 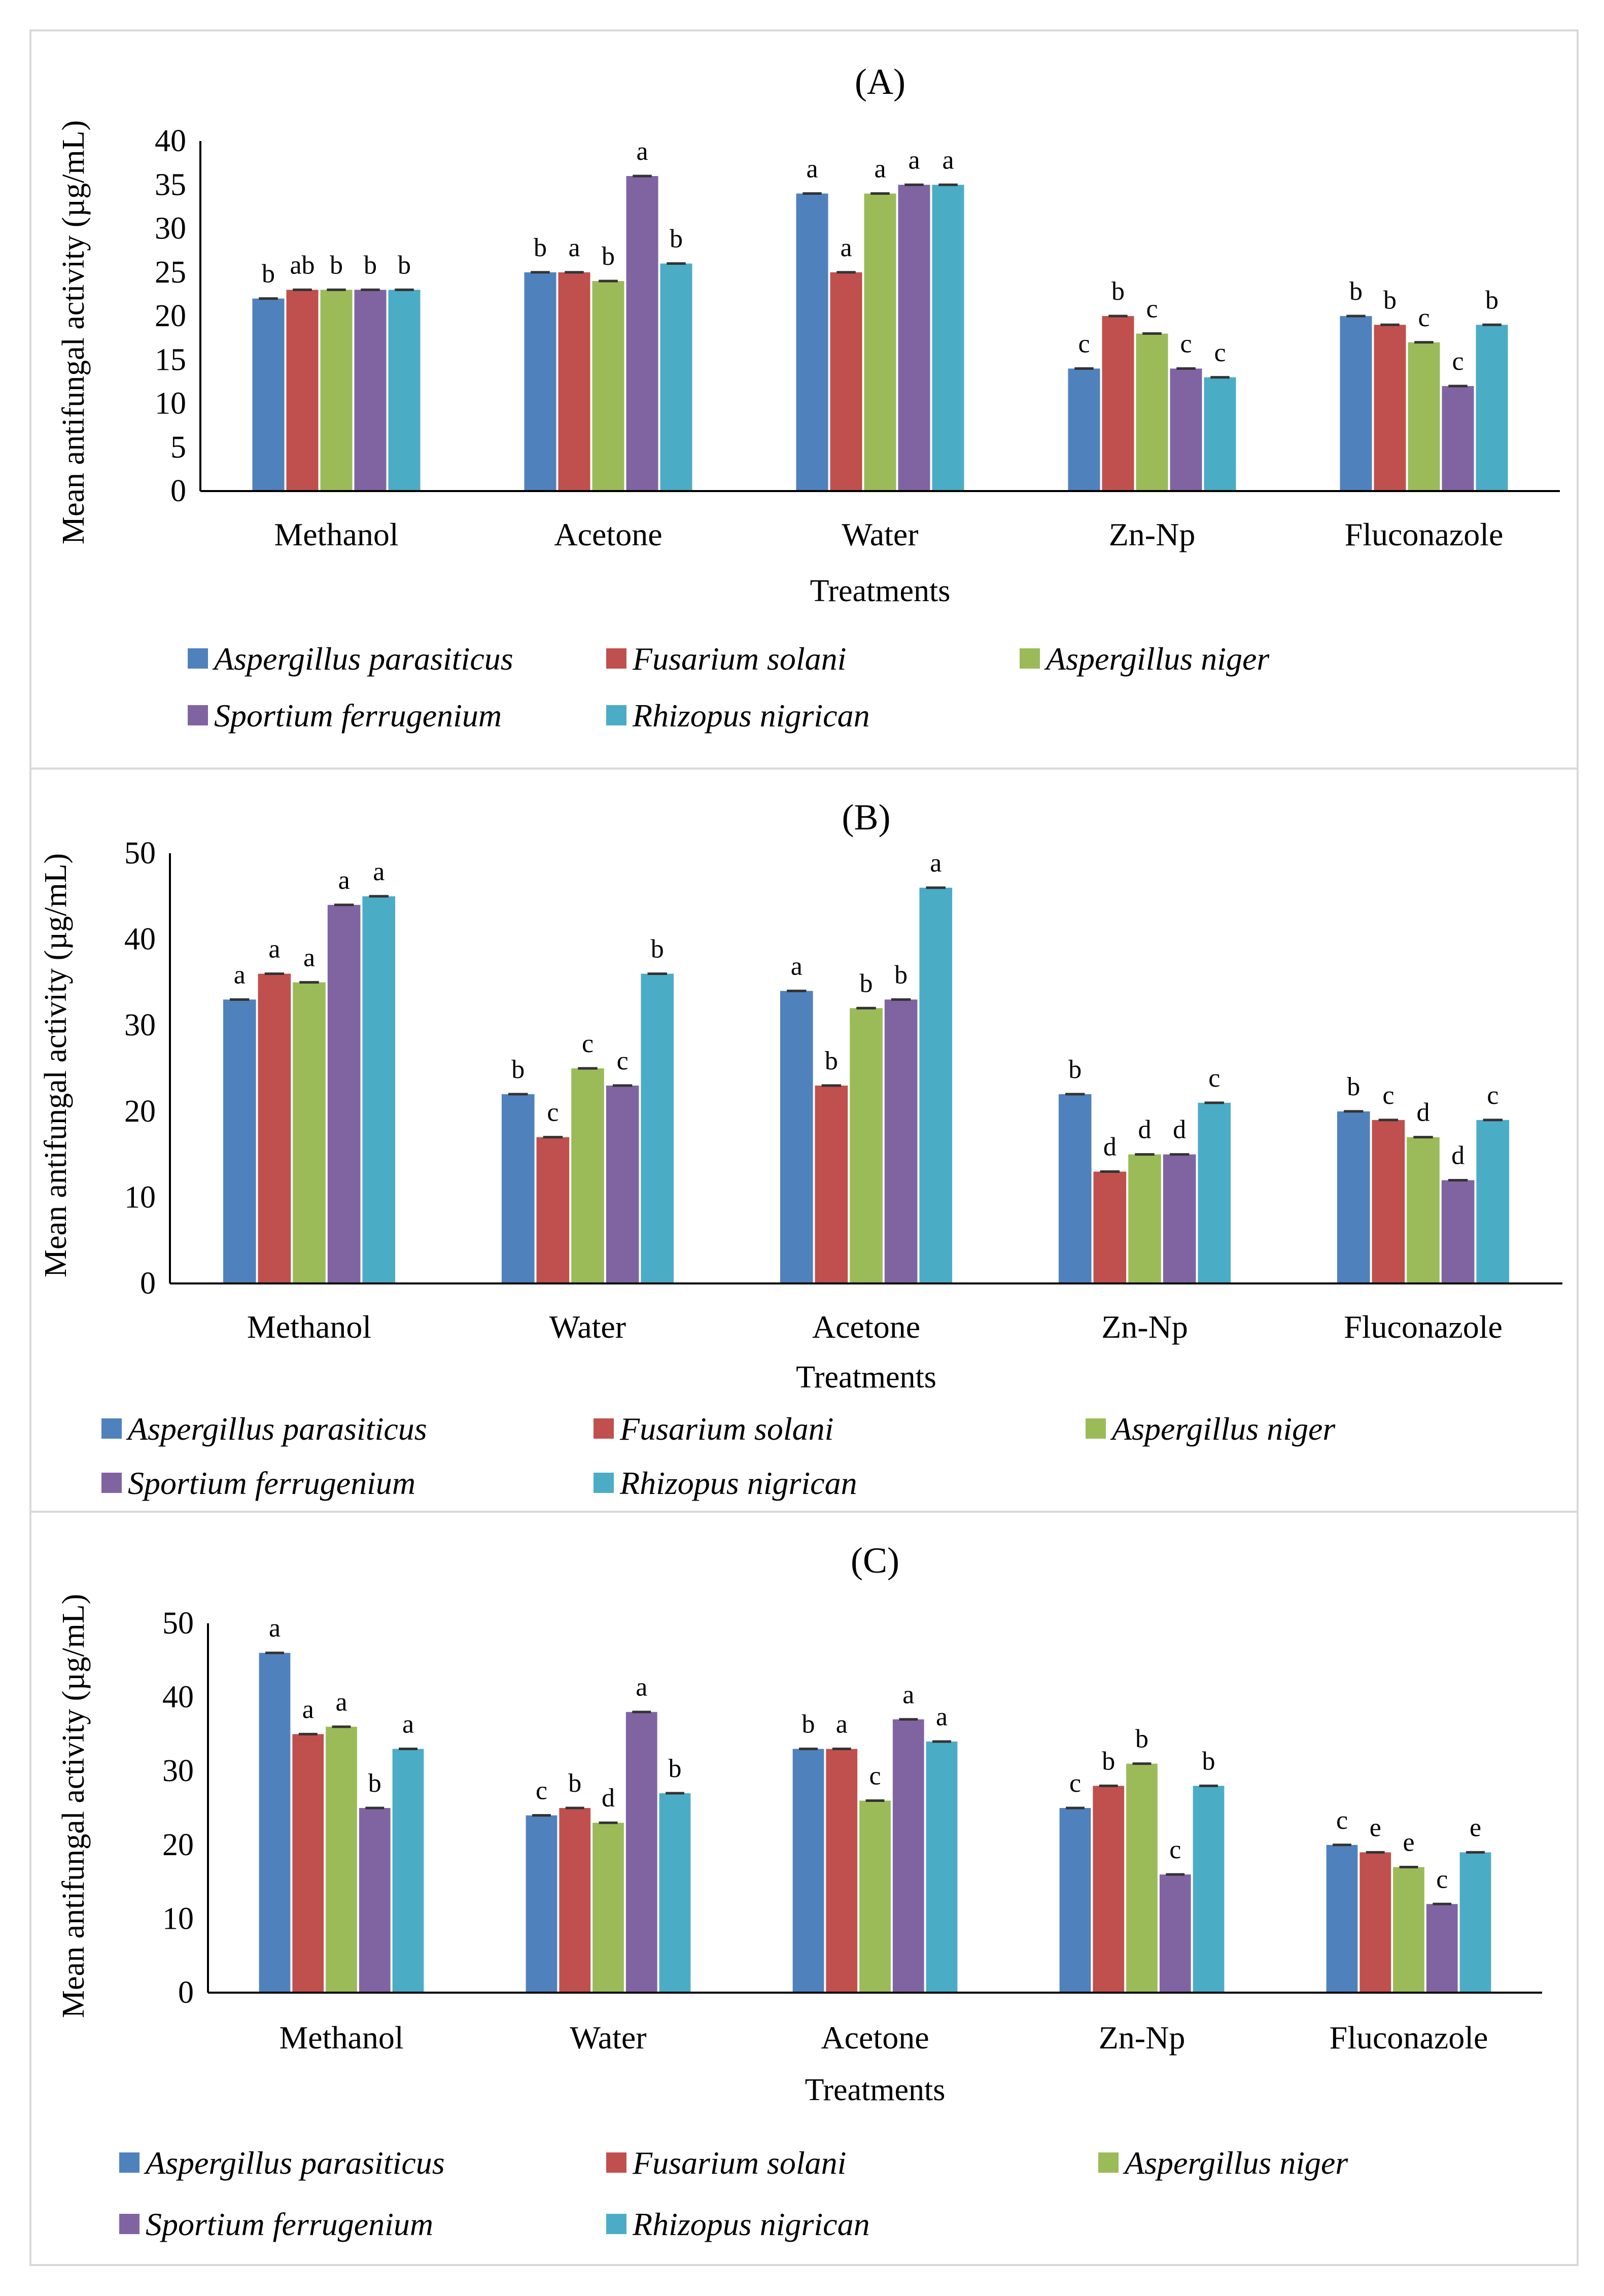 What do you see at coordinates (880, 81) in the screenshot?
I see `chart-title: (A)` at bounding box center [880, 81].